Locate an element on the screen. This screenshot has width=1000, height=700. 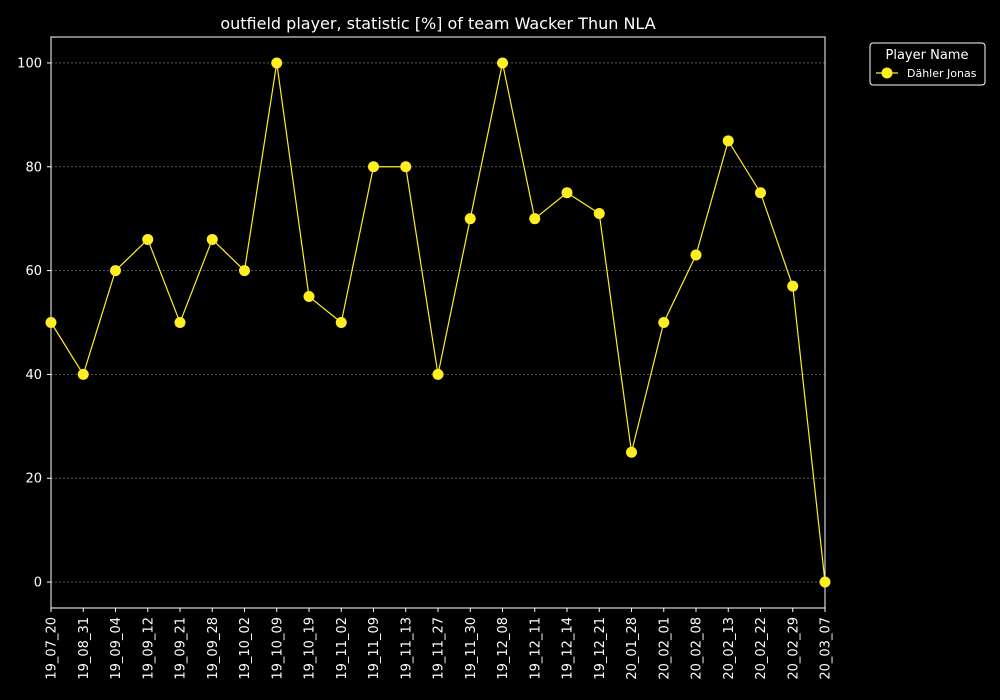
x-tick-label: 19_12_11 is located at coordinates (535, 648).